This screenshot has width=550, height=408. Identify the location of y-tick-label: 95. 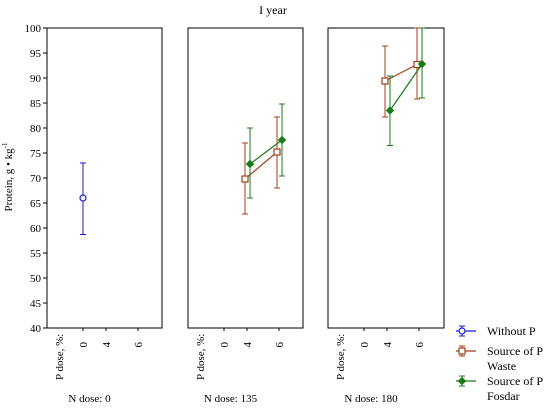
(36, 54).